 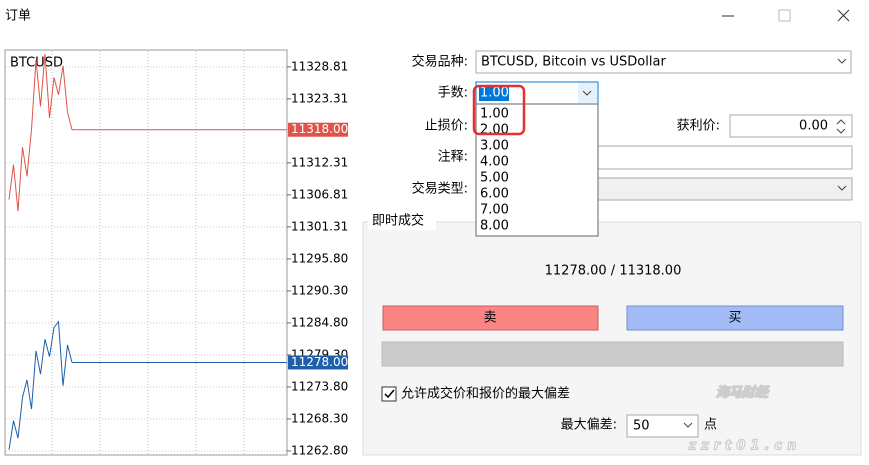 I want to click on symbol-select, so click(x=663, y=62).